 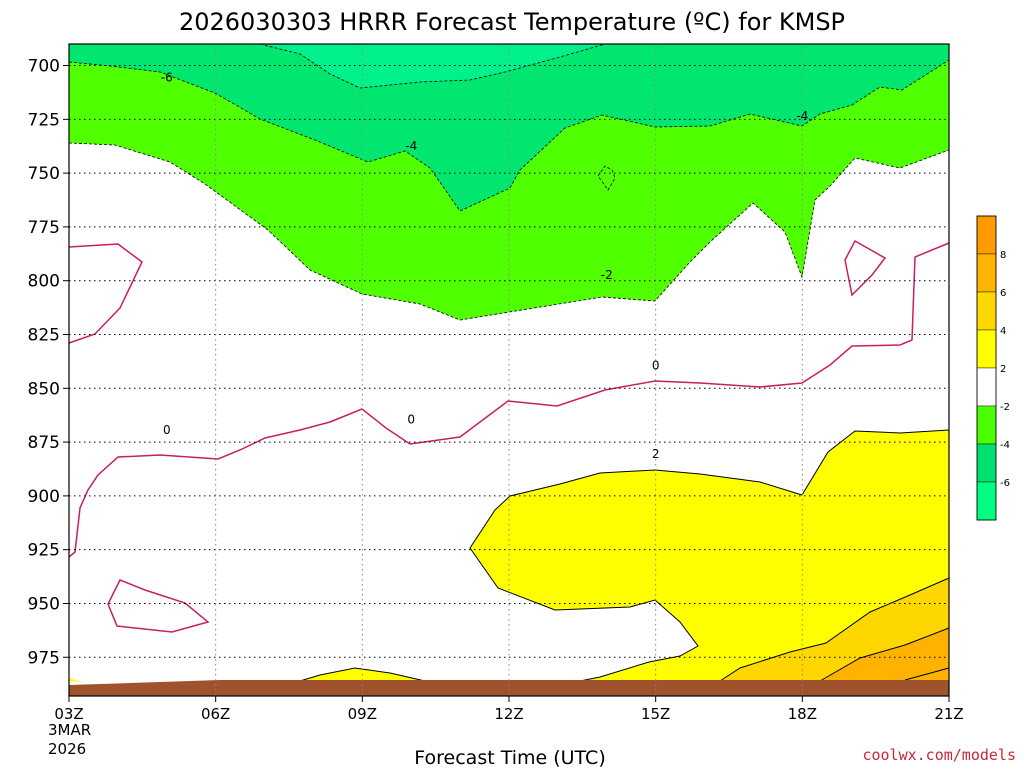 What do you see at coordinates (105, 293) in the screenshot?
I see `zero-isotherm-left-upper` at bounding box center [105, 293].